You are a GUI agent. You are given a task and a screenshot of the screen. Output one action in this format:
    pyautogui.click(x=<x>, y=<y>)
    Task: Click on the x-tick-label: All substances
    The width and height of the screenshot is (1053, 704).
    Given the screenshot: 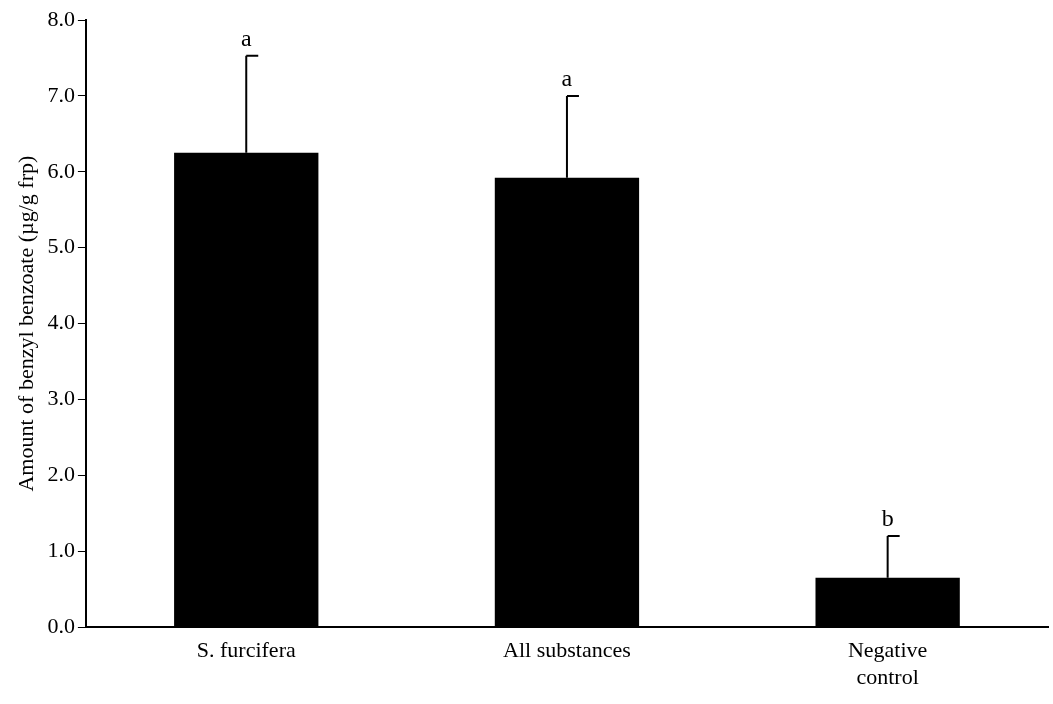 What is the action you would take?
    pyautogui.click(x=567, y=650)
    